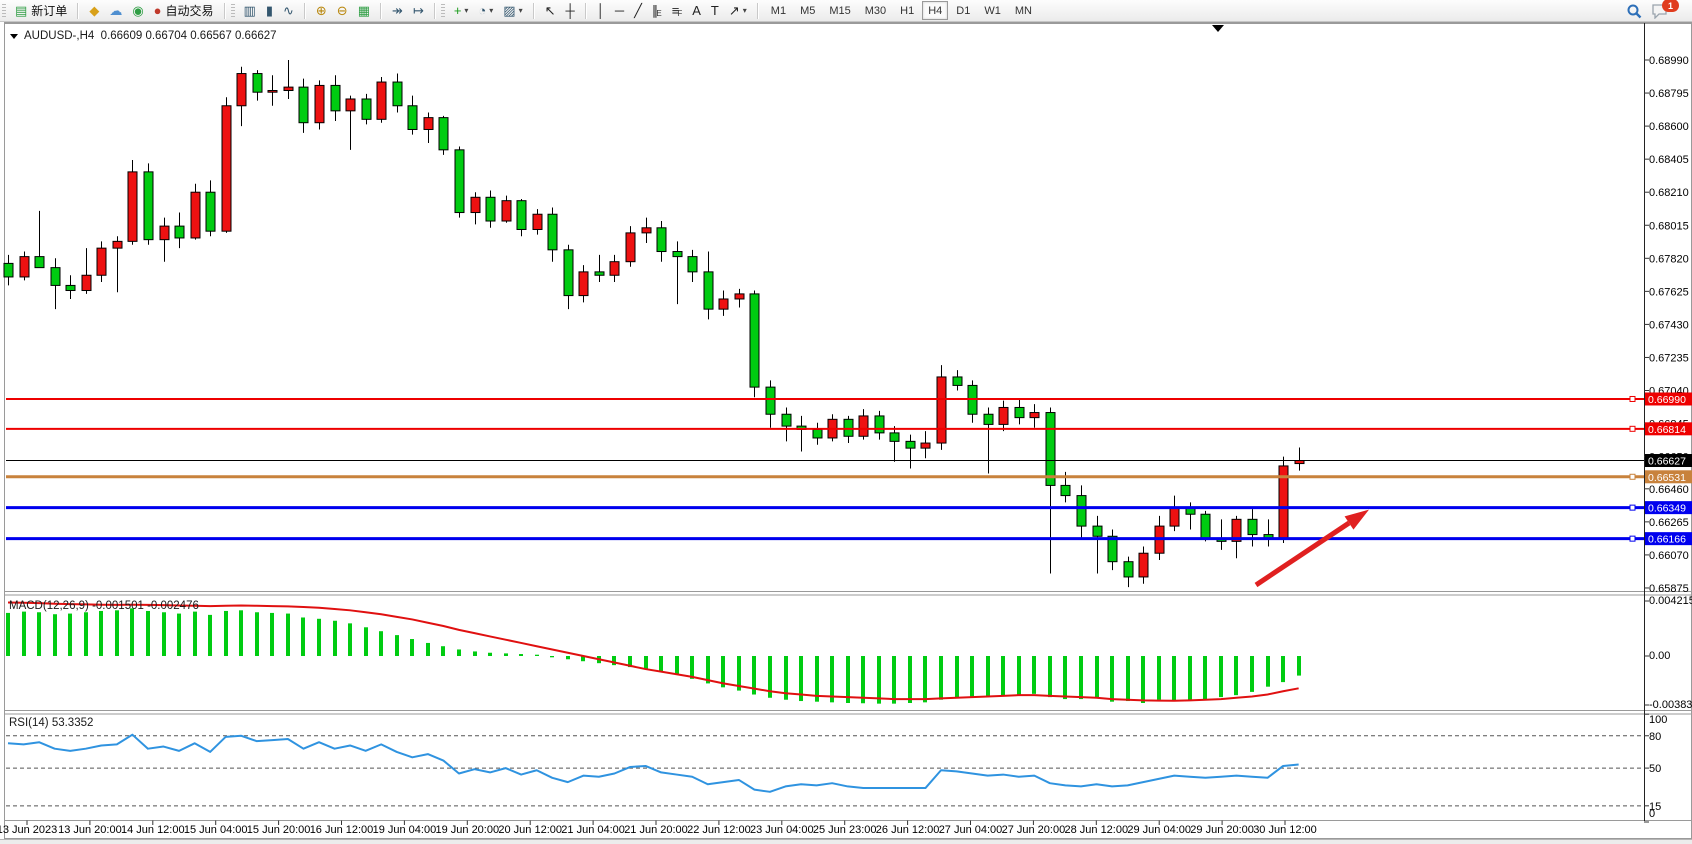  Describe the element at coordinates (520, 10) in the screenshot. I see `templates-dropdown-icon: ▾` at that location.